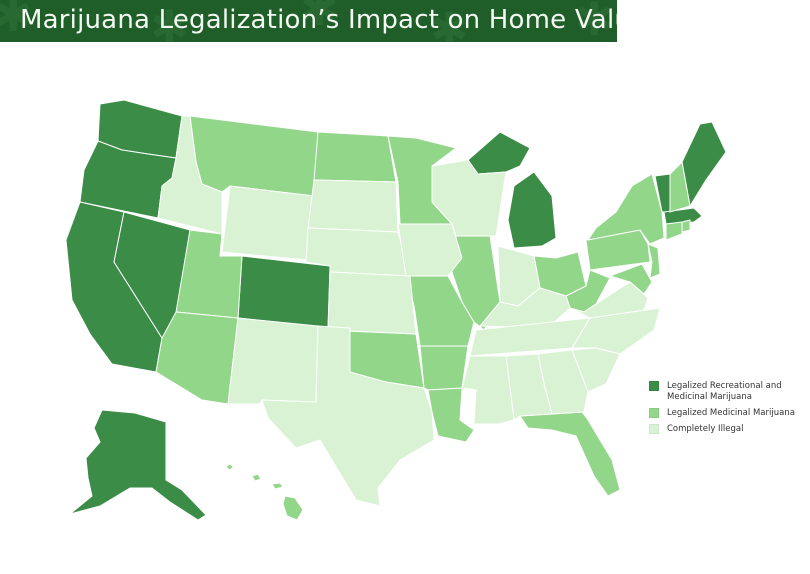 This screenshot has height=574, width=810. What do you see at coordinates (138, 465) in the screenshot?
I see `state-alaska` at bounding box center [138, 465].